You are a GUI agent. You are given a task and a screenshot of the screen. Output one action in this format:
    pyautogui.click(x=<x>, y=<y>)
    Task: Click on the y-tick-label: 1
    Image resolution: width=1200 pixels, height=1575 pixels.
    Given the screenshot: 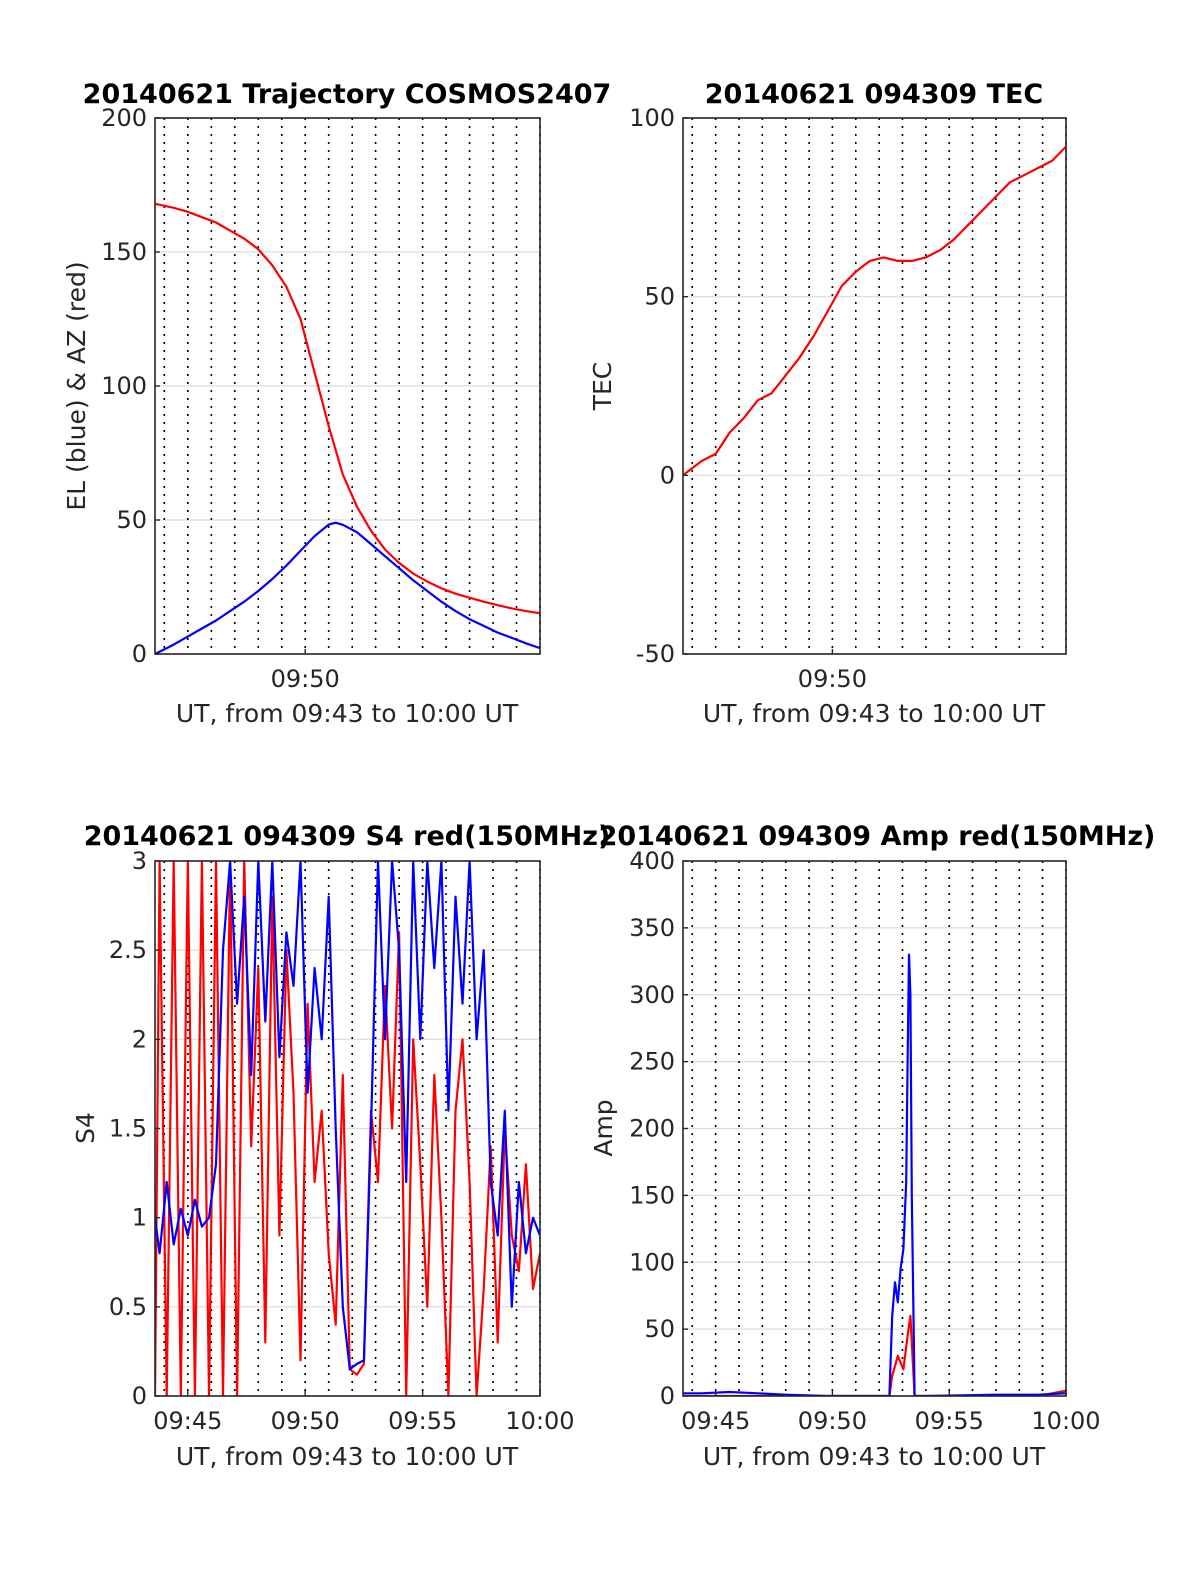 What is the action you would take?
    pyautogui.click(x=139, y=1218)
    